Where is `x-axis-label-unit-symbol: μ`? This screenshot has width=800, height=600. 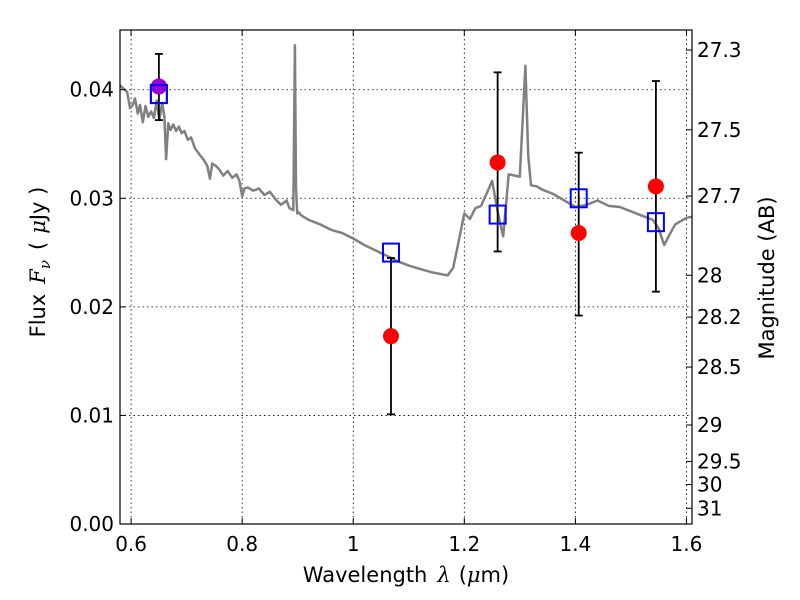
x-axis-label-unit-symbol: μ is located at coordinates (474, 575).